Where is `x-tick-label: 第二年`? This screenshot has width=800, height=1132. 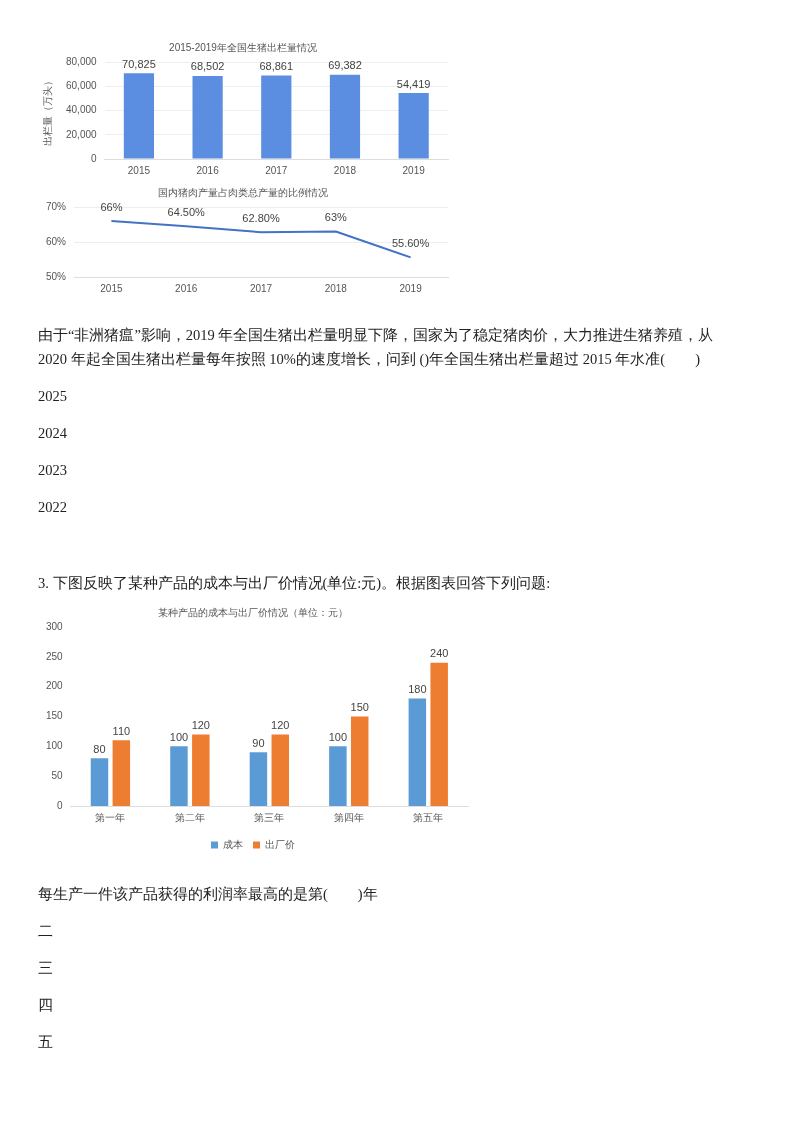 x-tick-label: 第二年 is located at coordinates (189, 817).